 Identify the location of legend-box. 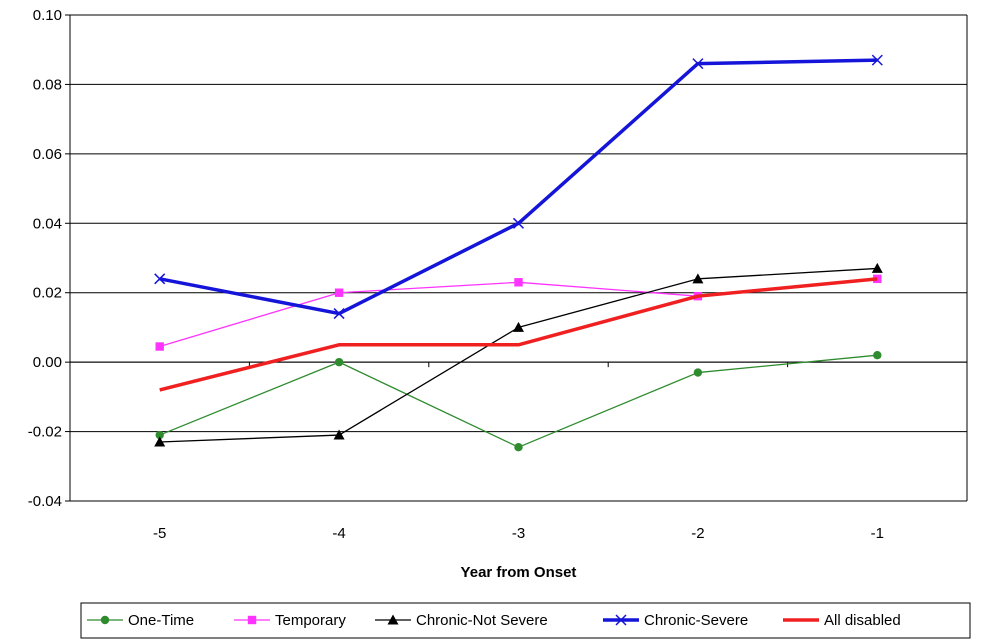
(525, 620).